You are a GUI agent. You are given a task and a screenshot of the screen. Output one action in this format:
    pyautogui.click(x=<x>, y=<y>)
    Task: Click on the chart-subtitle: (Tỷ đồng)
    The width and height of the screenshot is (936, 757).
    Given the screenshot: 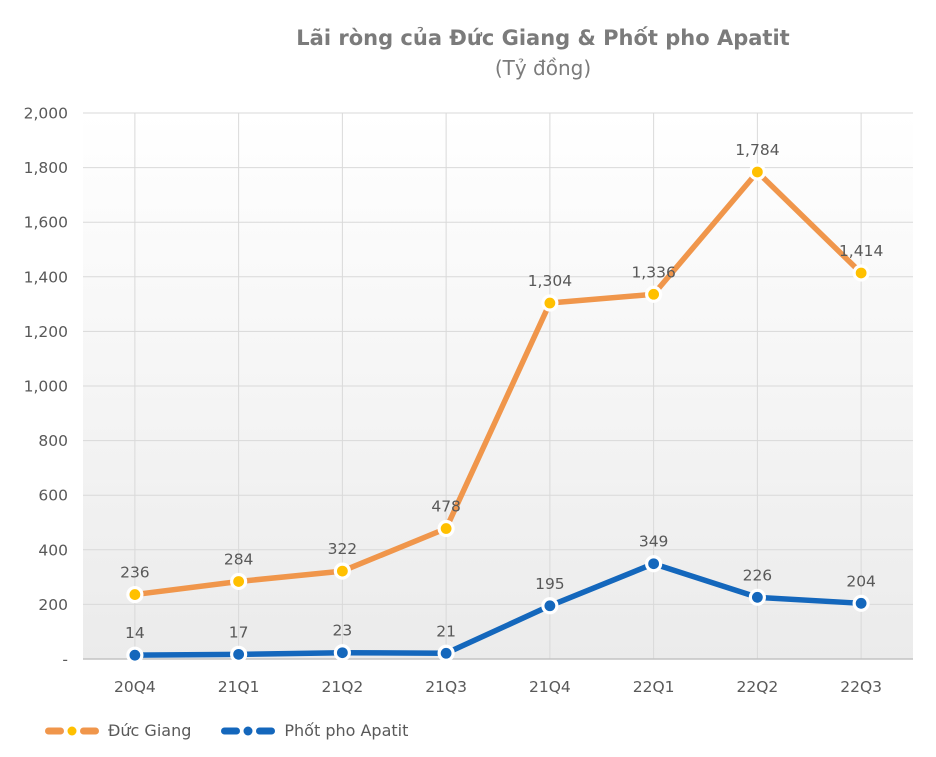 What is the action you would take?
    pyautogui.click(x=543, y=68)
    